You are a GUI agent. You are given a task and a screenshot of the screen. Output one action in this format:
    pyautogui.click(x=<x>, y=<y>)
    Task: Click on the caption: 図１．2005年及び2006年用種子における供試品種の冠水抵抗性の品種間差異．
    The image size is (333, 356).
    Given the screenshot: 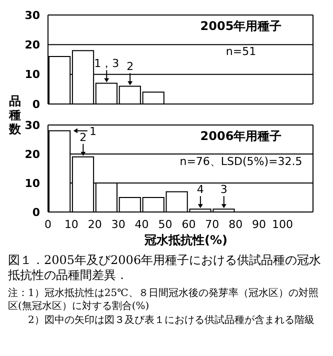 What is the action you would take?
    pyautogui.click(x=165, y=268)
    